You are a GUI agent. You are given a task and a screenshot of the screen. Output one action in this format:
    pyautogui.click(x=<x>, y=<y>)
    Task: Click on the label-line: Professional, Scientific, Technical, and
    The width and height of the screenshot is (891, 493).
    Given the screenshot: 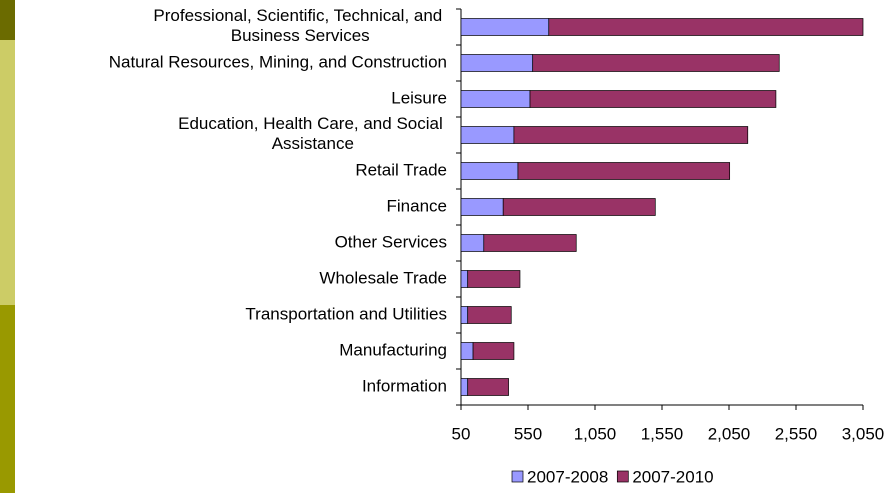 What is the action you would take?
    pyautogui.click(x=300, y=15)
    